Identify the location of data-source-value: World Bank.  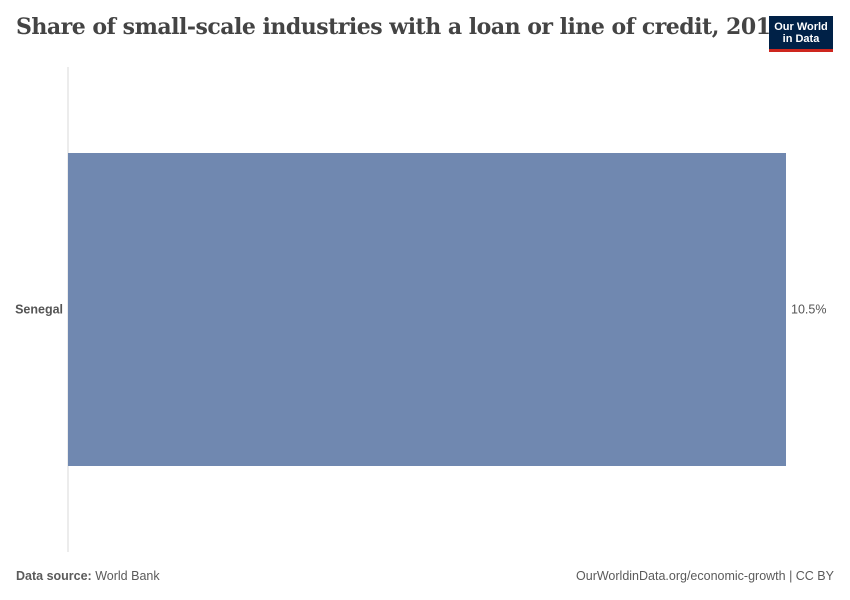
(127, 576).